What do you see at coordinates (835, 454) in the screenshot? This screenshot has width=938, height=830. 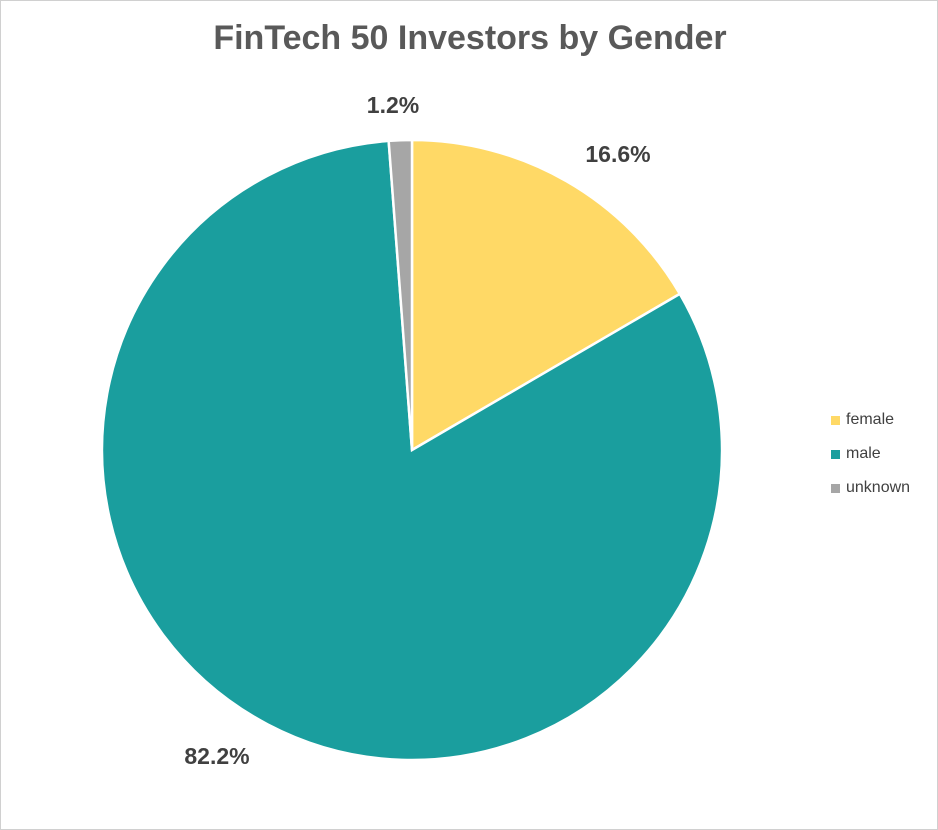 I see `legend-swatch-male` at bounding box center [835, 454].